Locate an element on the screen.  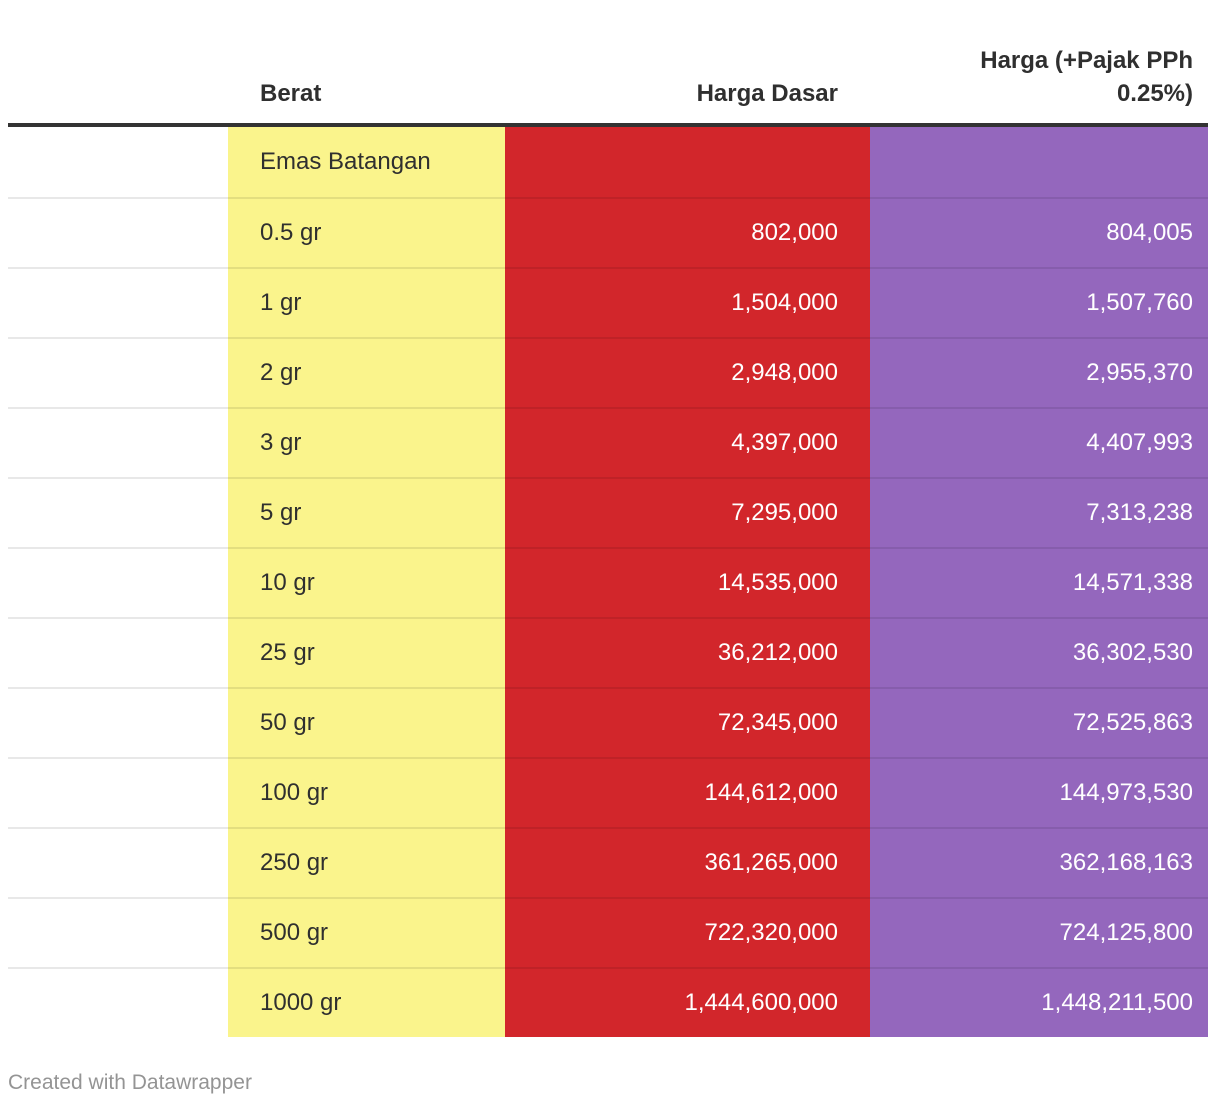
harga-pajak-cell: 72,525,863 is located at coordinates (1039, 722).